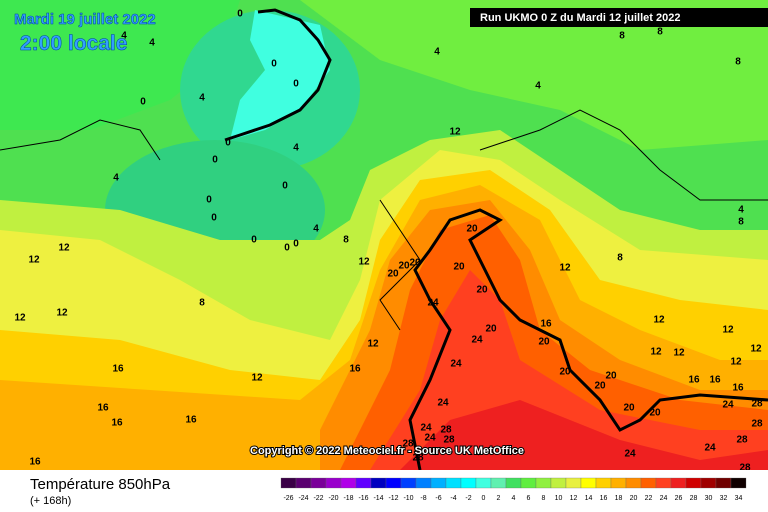 The height and width of the screenshot is (512, 768). I want to click on scale-label: -4, so click(453, 498).